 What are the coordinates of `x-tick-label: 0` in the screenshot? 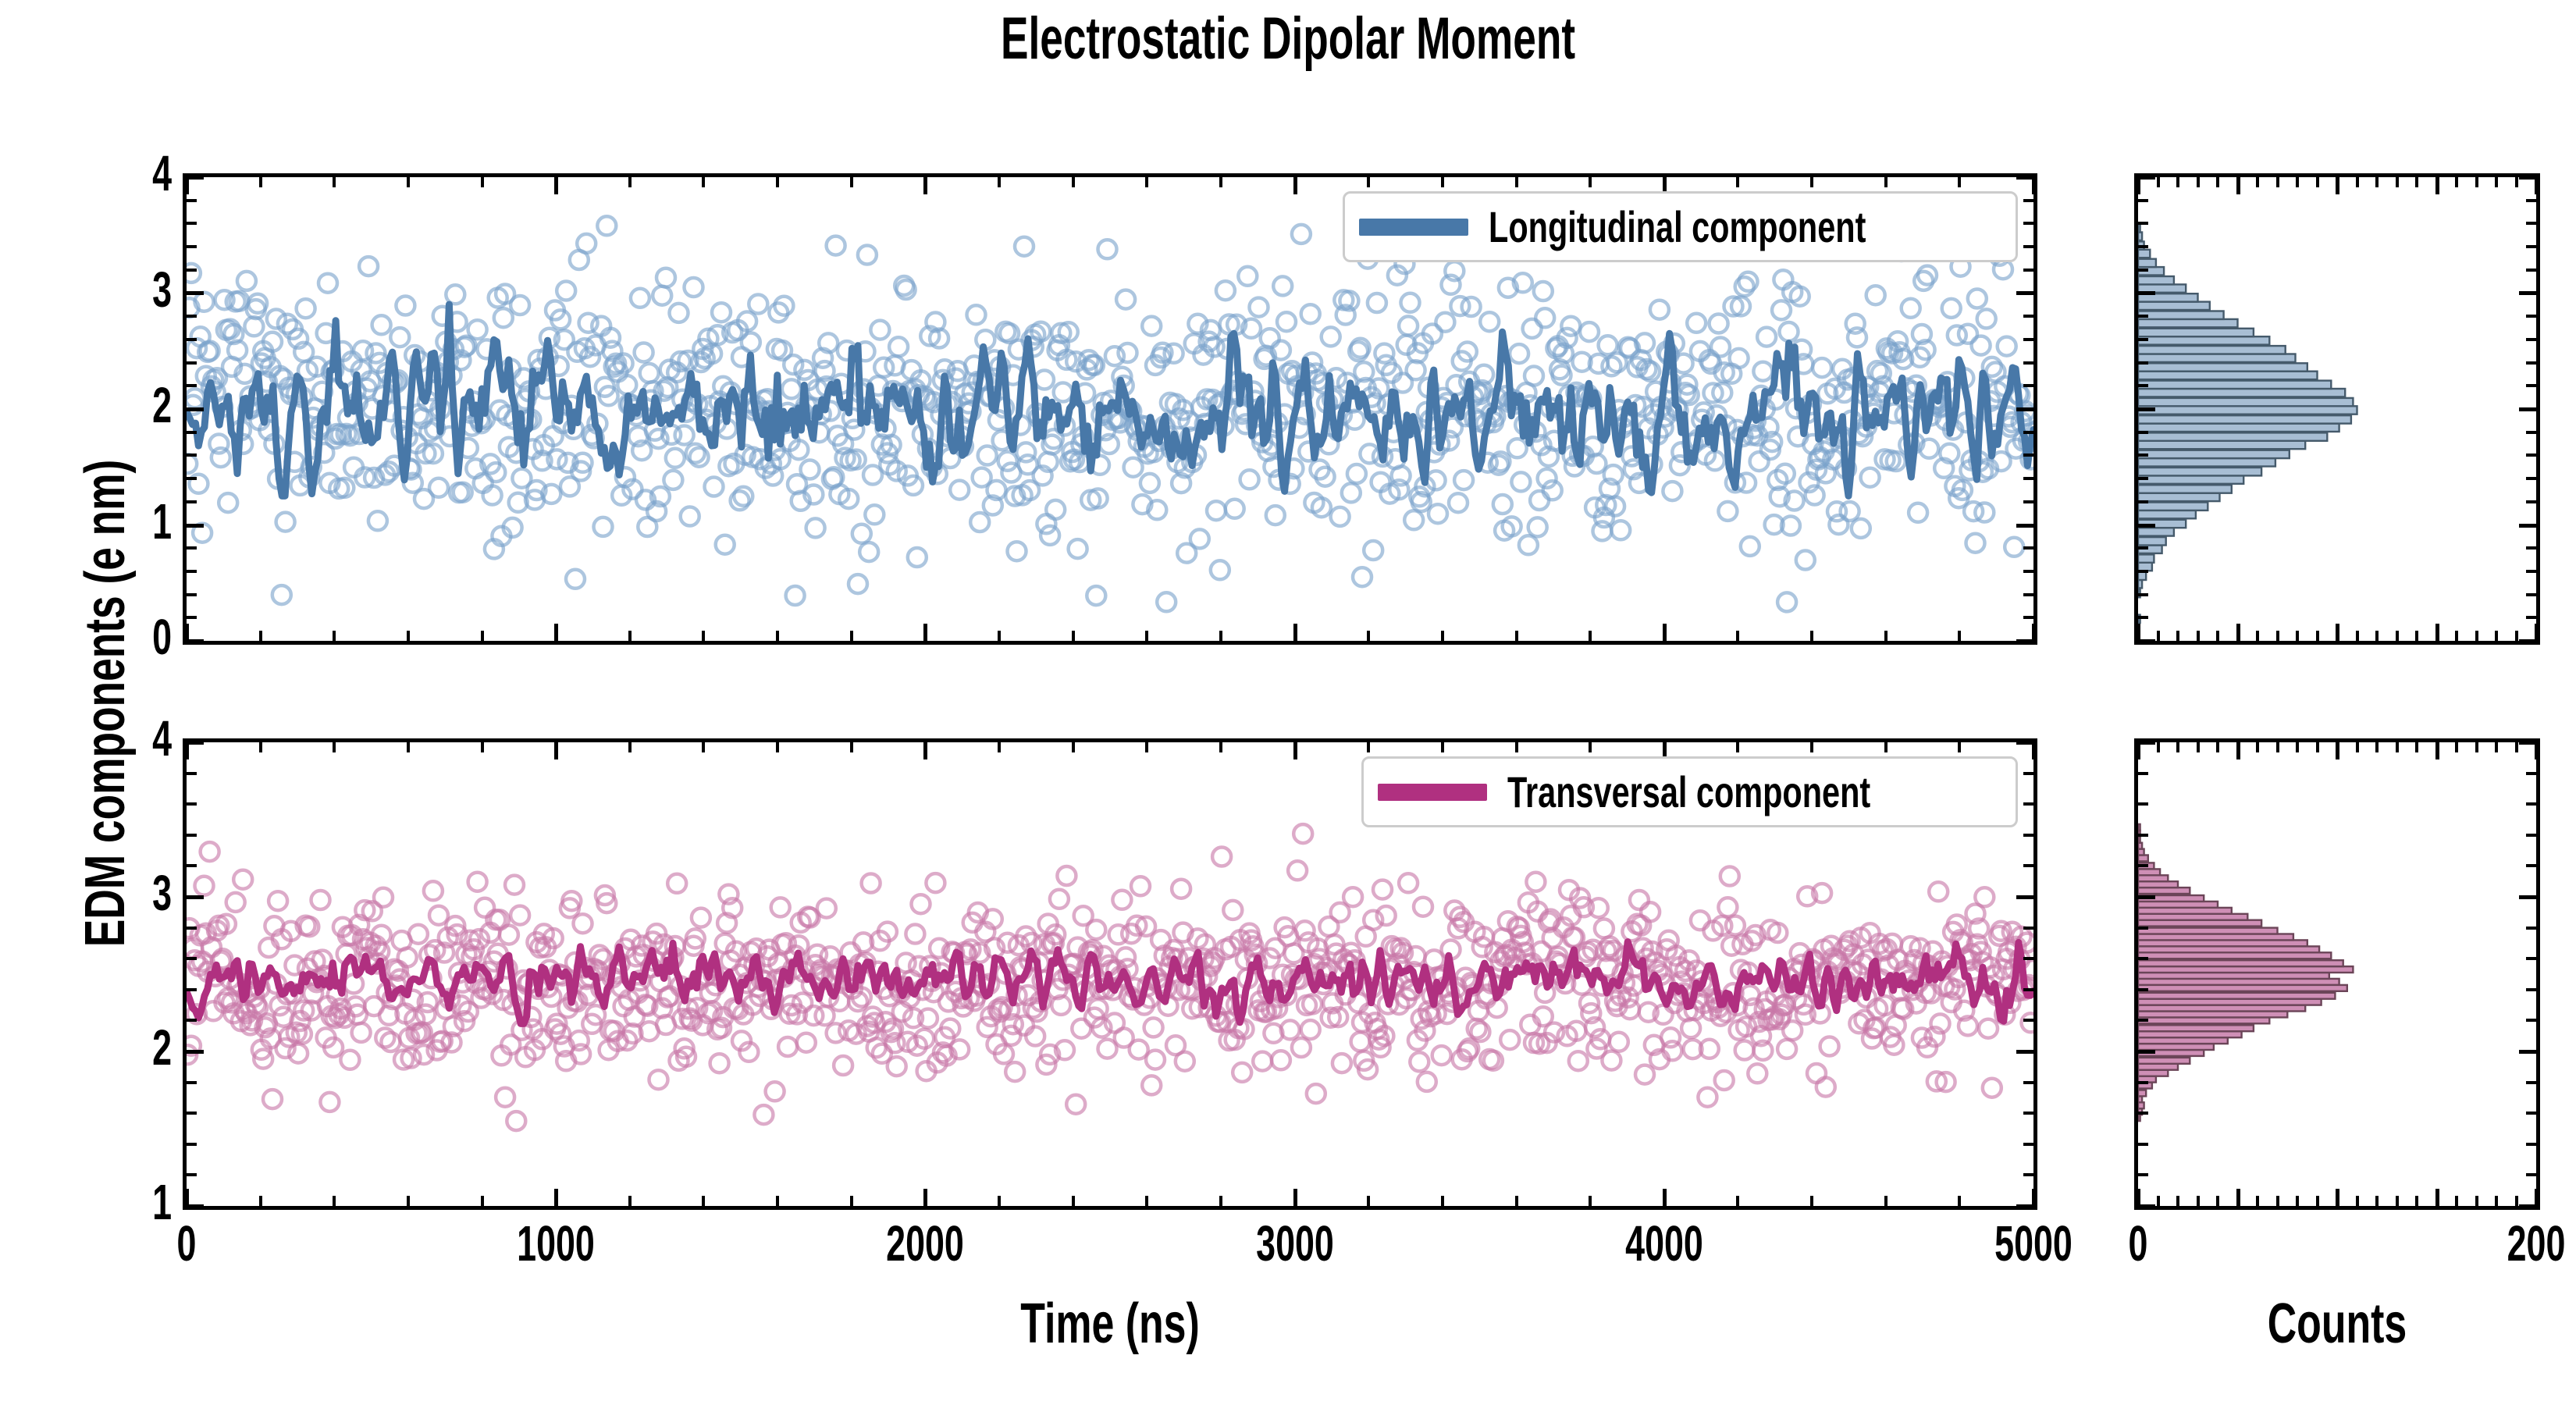 It's located at (2138, 1243).